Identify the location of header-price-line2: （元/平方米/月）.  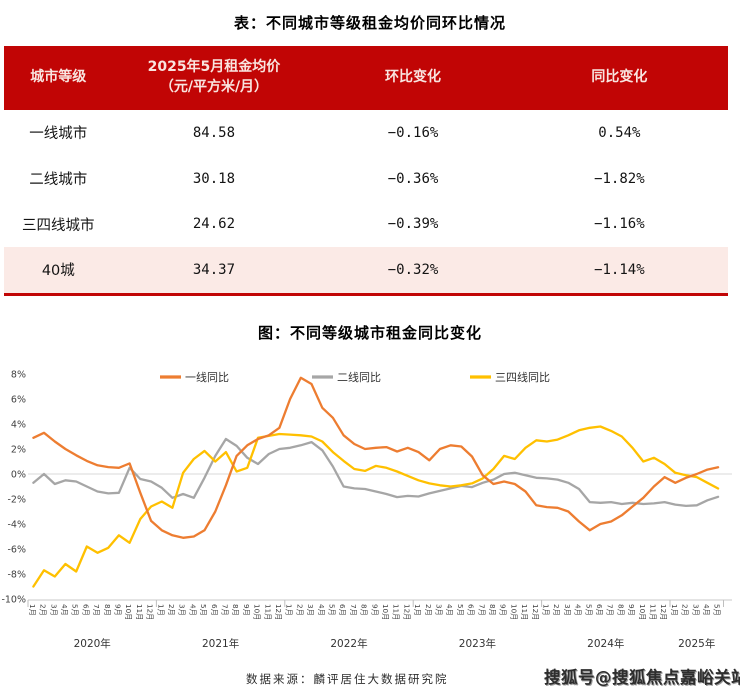
(214, 87).